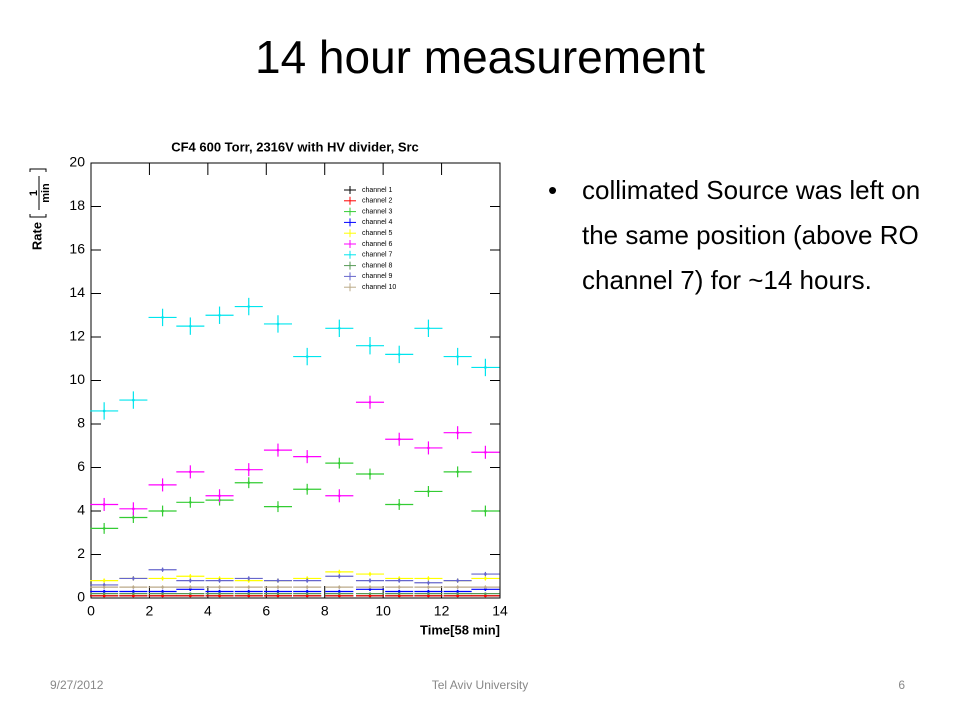 The image size is (960, 720). I want to click on y-label-numerator: 1, so click(34, 193).